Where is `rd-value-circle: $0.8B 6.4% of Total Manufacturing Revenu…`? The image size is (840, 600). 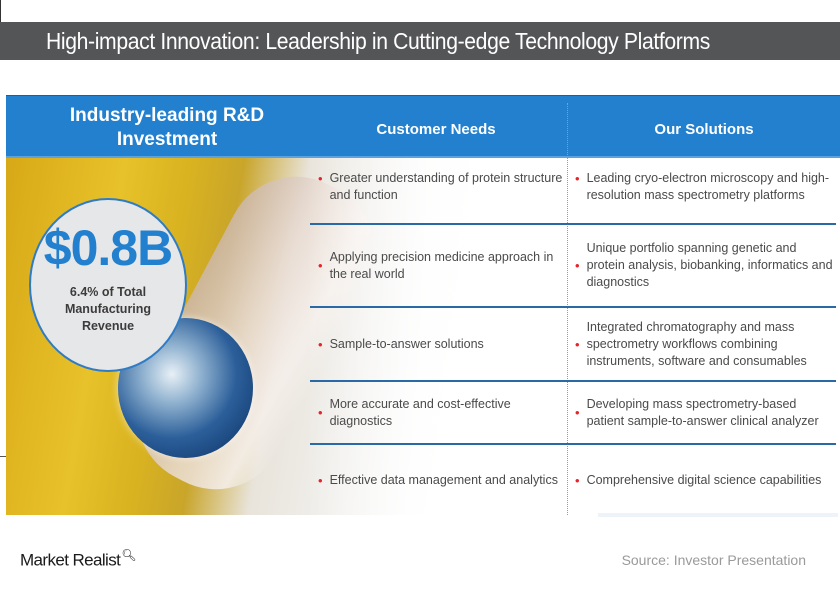 rd-value-circle: $0.8B 6.4% of Total Manufacturing Revenu… is located at coordinates (108, 285).